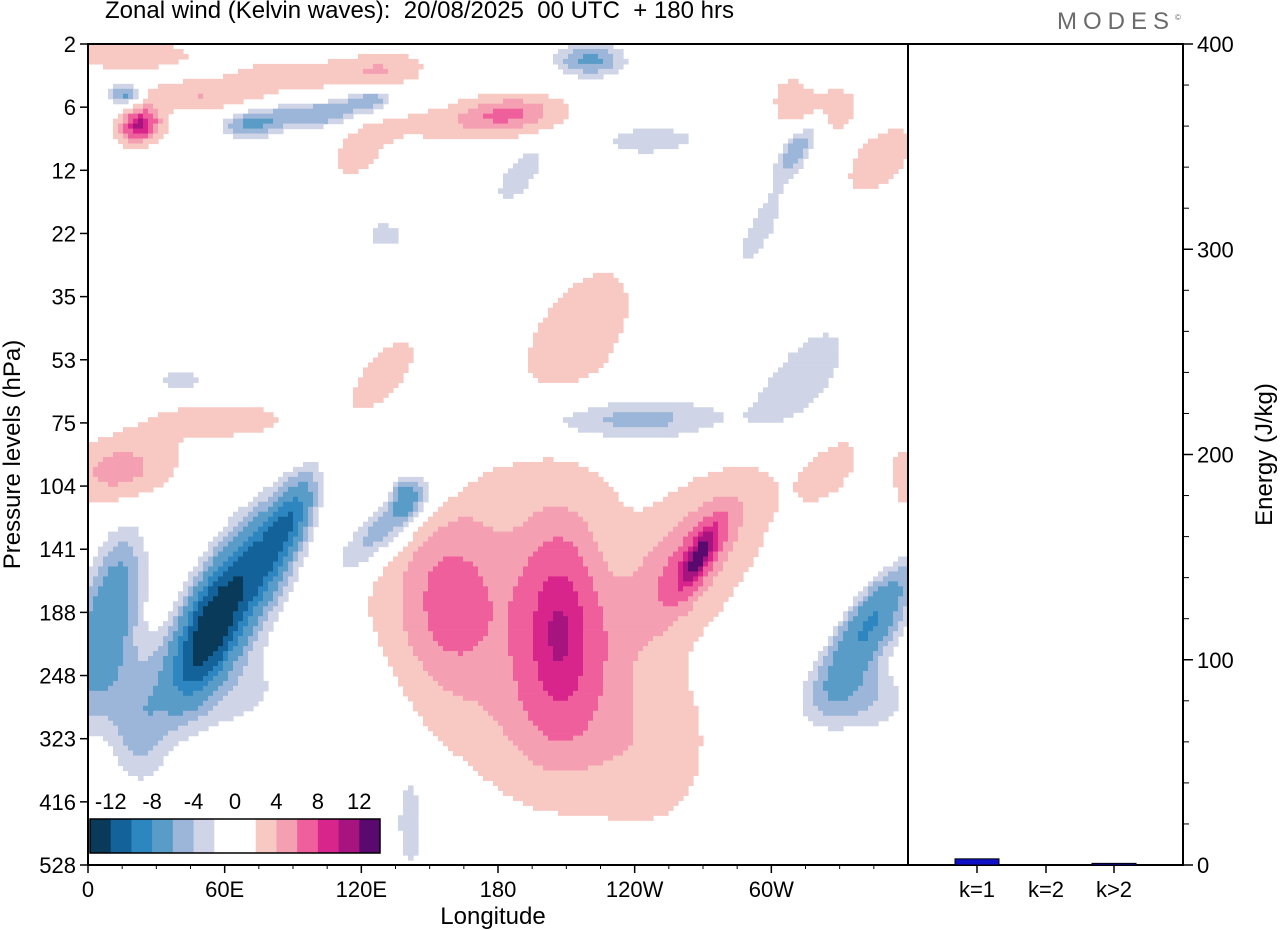 Image resolution: width=1280 pixels, height=930 pixels. Describe the element at coordinates (1203, 865) in the screenshot. I see `energy-tick-label: 0` at that location.